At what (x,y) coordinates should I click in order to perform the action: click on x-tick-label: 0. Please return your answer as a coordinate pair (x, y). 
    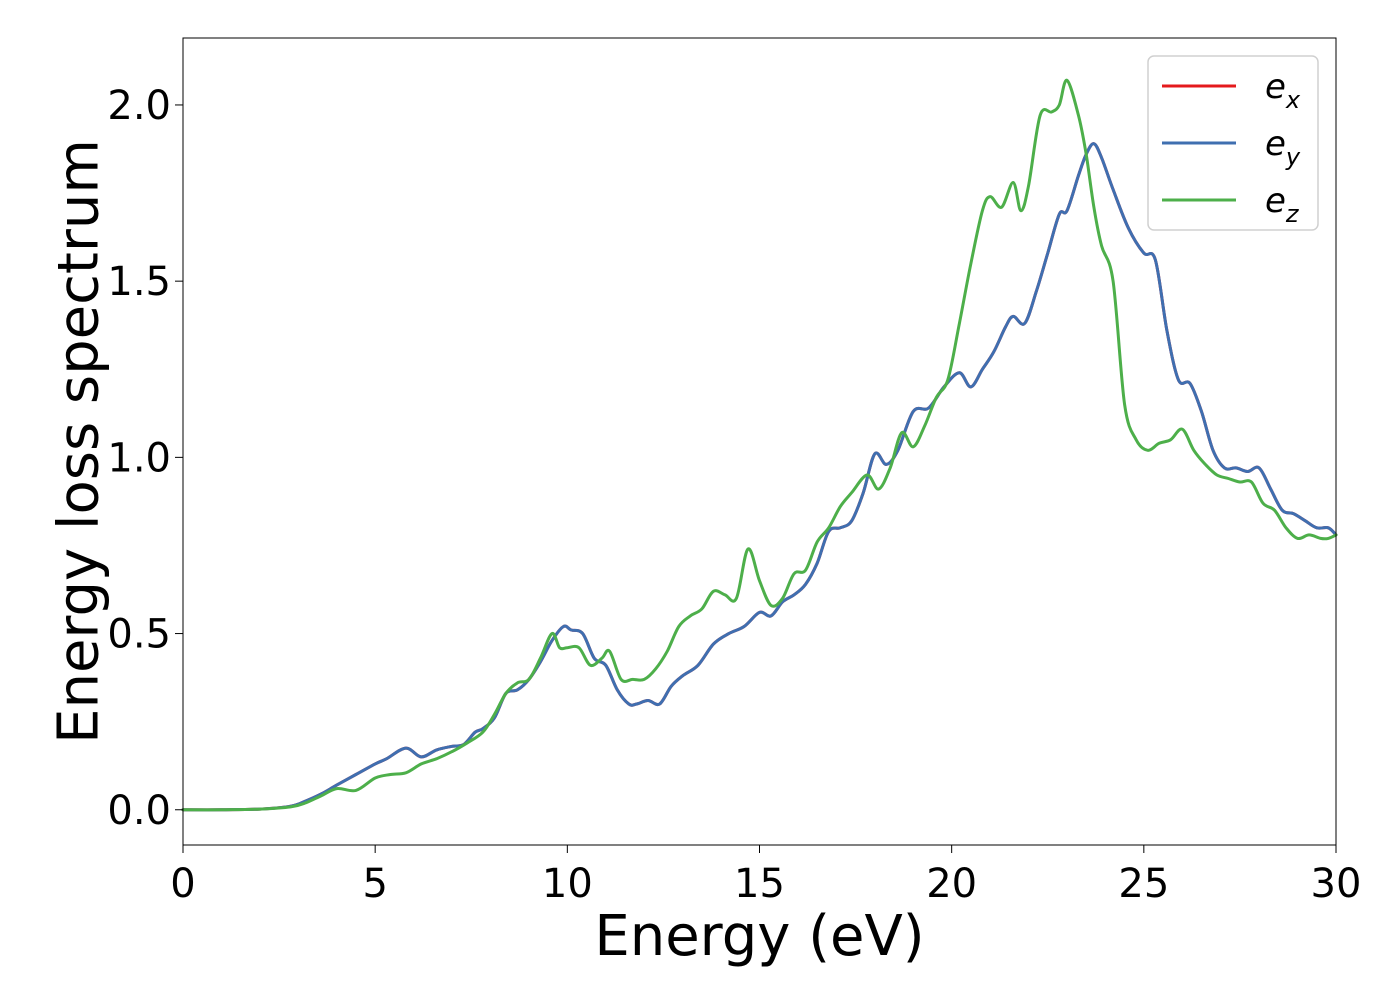
    Looking at the image, I should click on (182, 884).